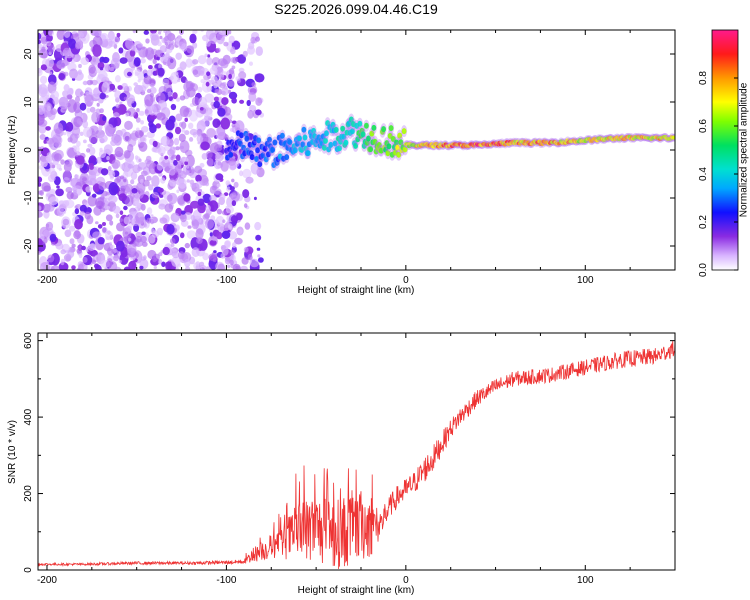 The image size is (750, 600). I want to click on x-tick-label: 0, so click(406, 580).